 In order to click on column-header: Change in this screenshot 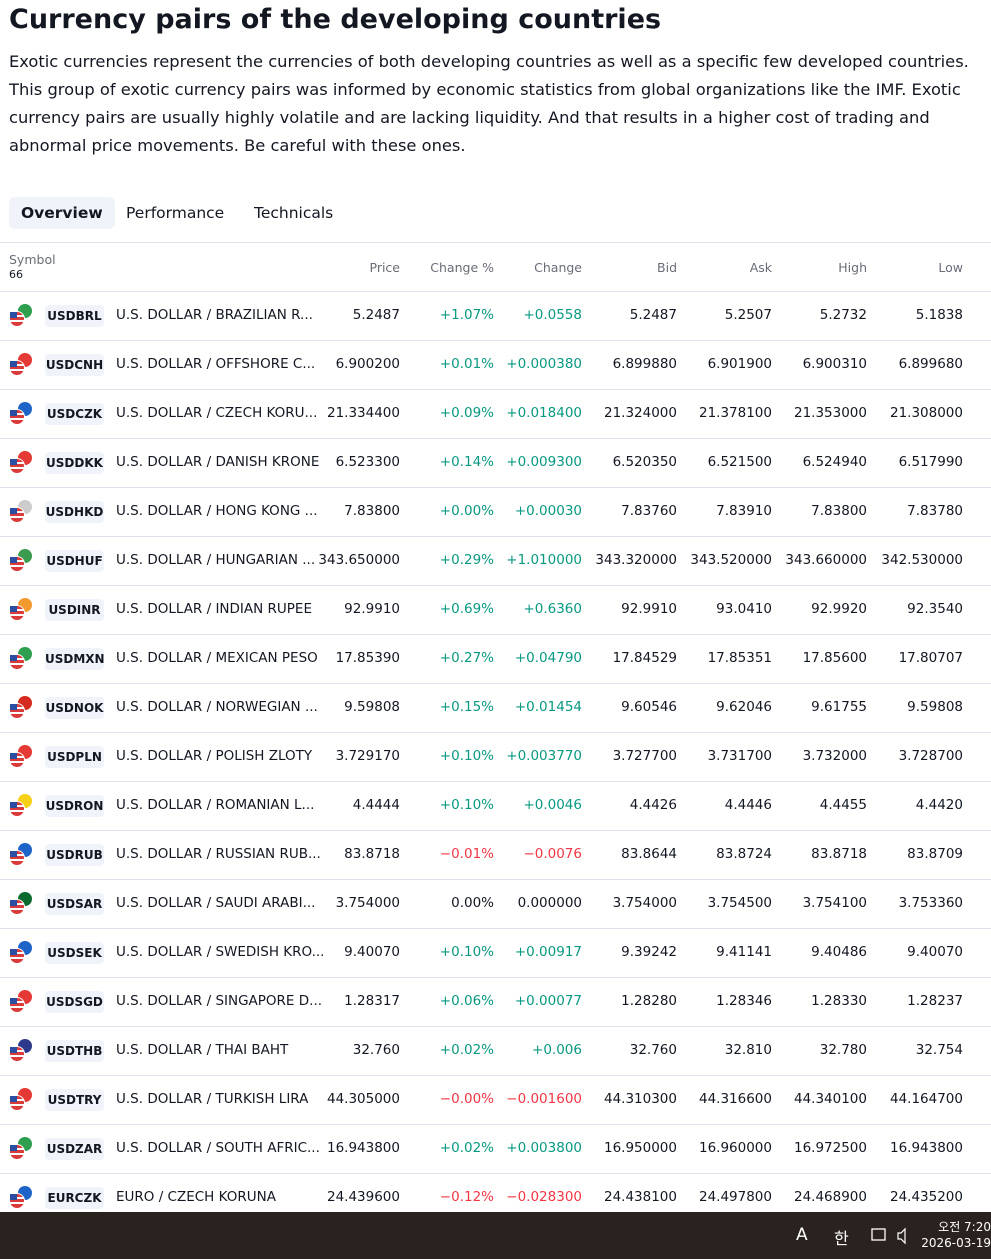, I will do `click(558, 267)`.